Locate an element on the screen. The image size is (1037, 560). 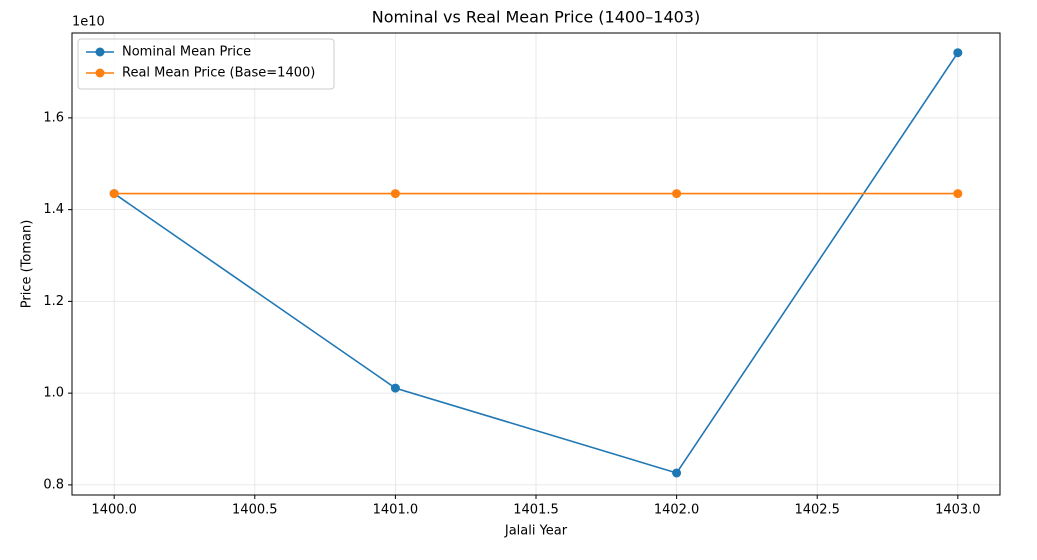
y-tick-label: 1.4 is located at coordinates (53, 209).